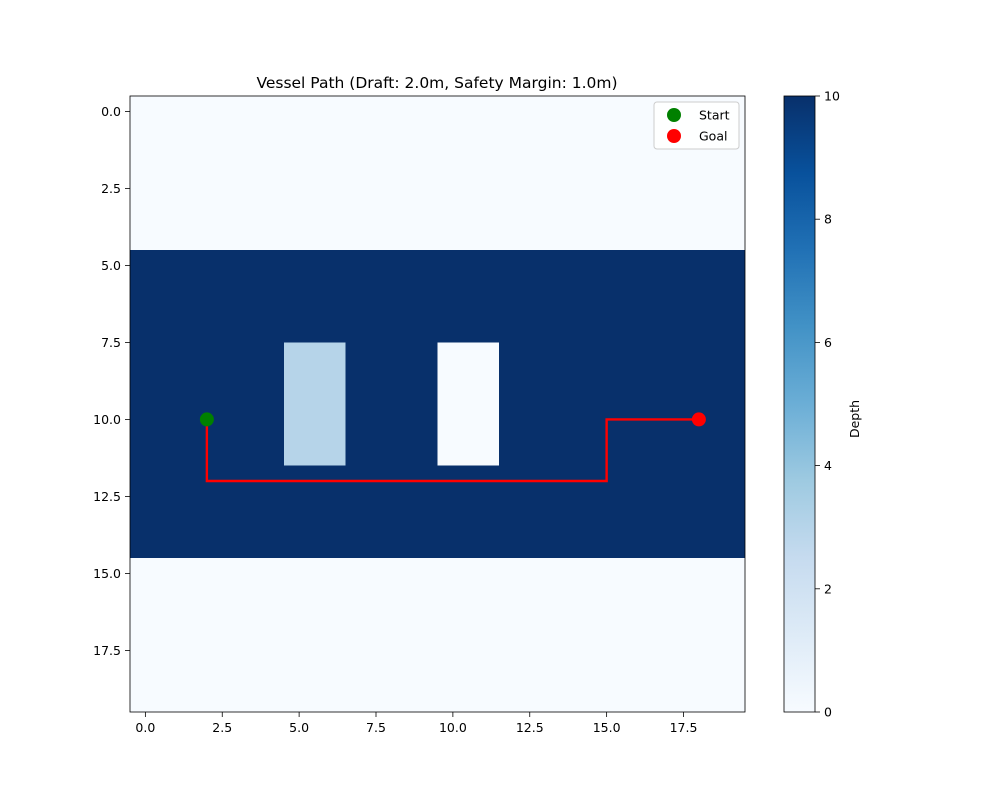  Describe the element at coordinates (684, 727) in the screenshot. I see `x-tick-label: 17.5` at that location.